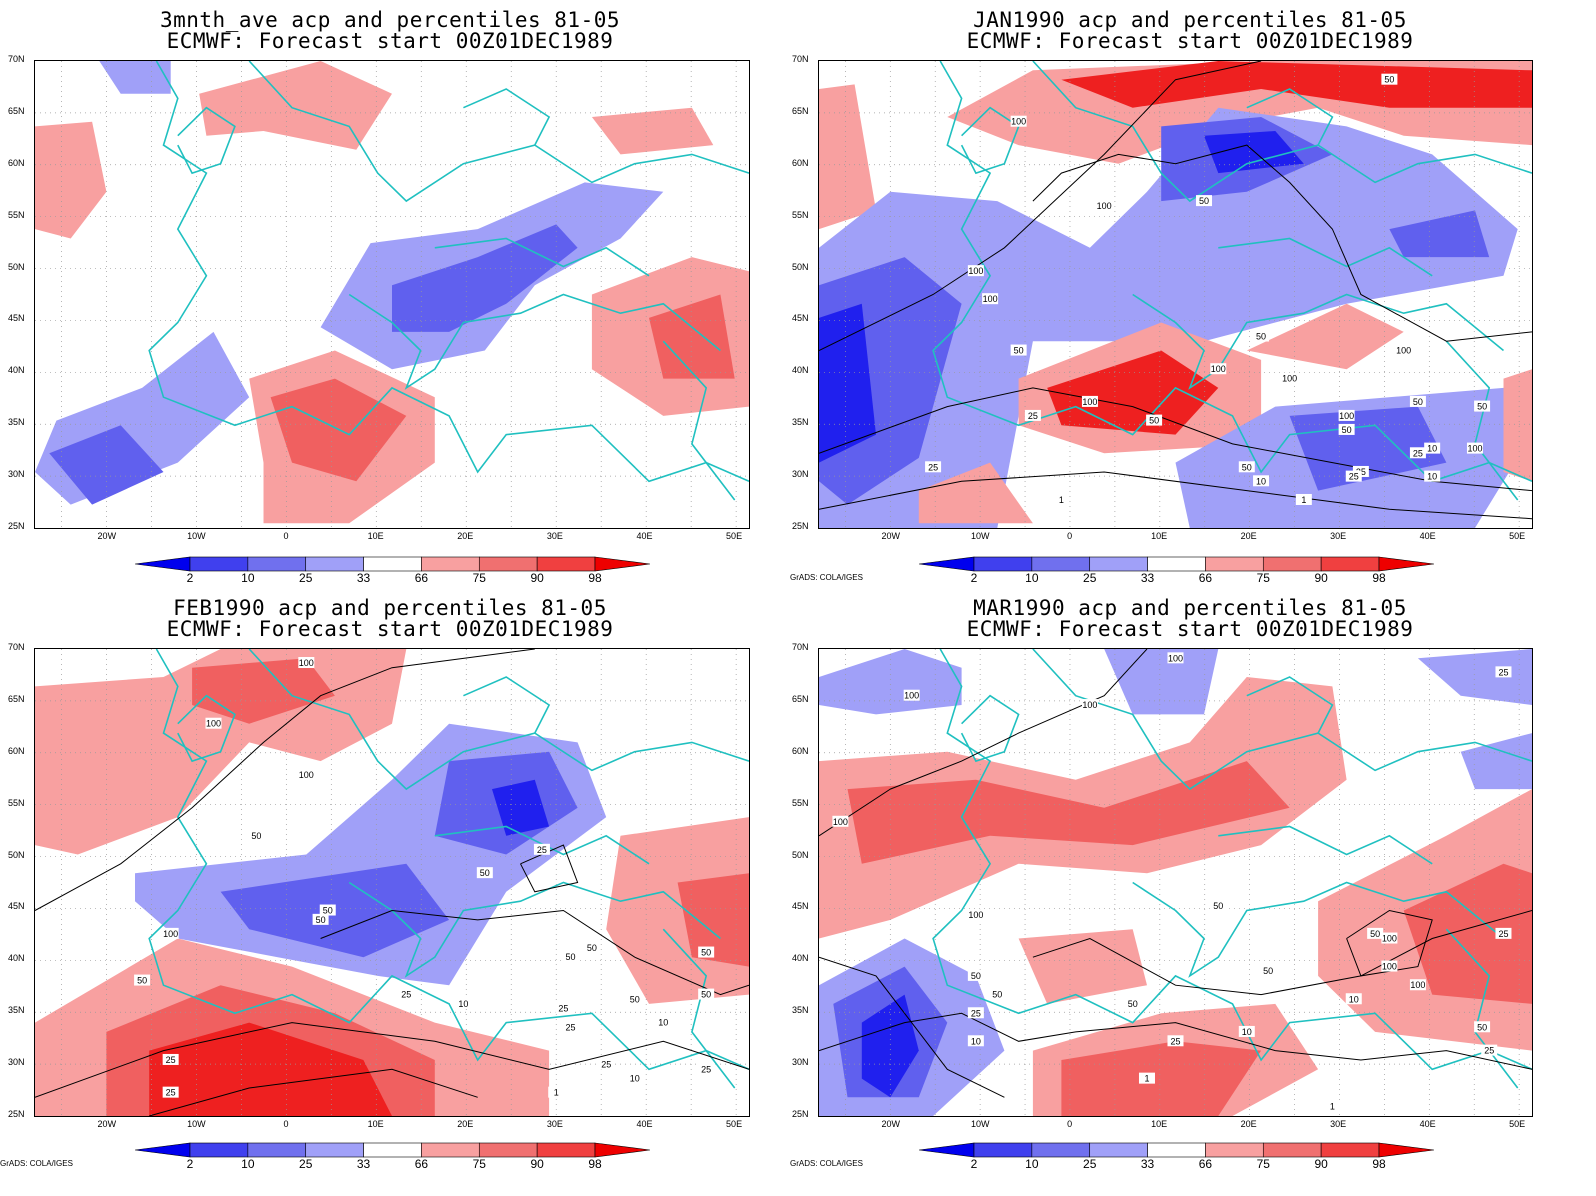  I want to click on colorbar-label: 2, so click(974, 1164).